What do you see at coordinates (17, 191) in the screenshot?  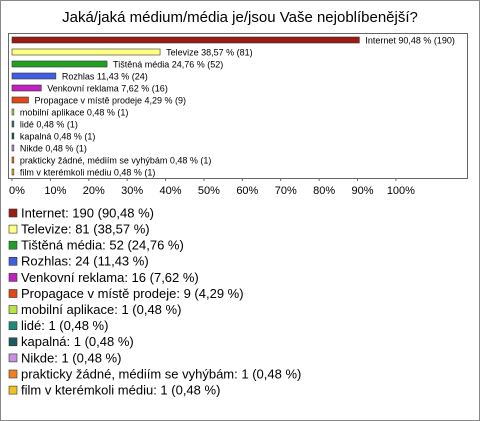 I see `x-tick-label: 0%` at bounding box center [17, 191].